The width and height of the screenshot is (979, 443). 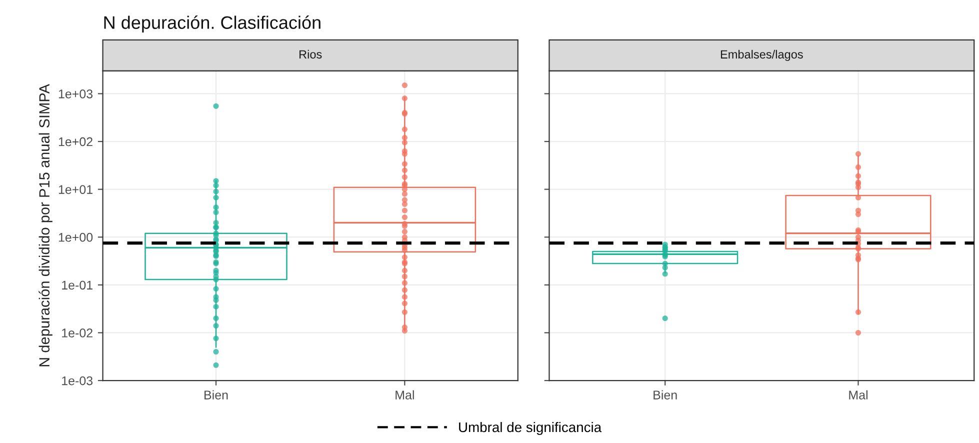 I want to click on y-tick-label: 1e+00, so click(x=75, y=237).